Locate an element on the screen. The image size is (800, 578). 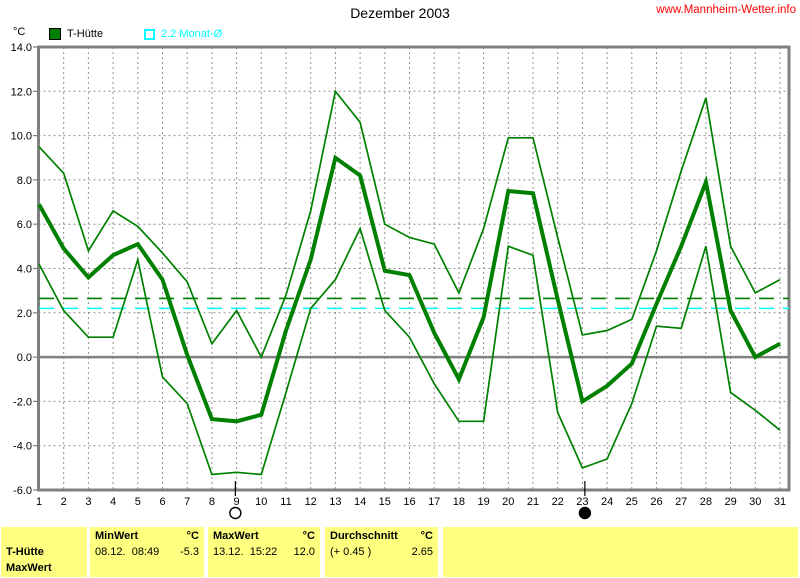
durchschnitt-header: Durchschnitt is located at coordinates (364, 536).